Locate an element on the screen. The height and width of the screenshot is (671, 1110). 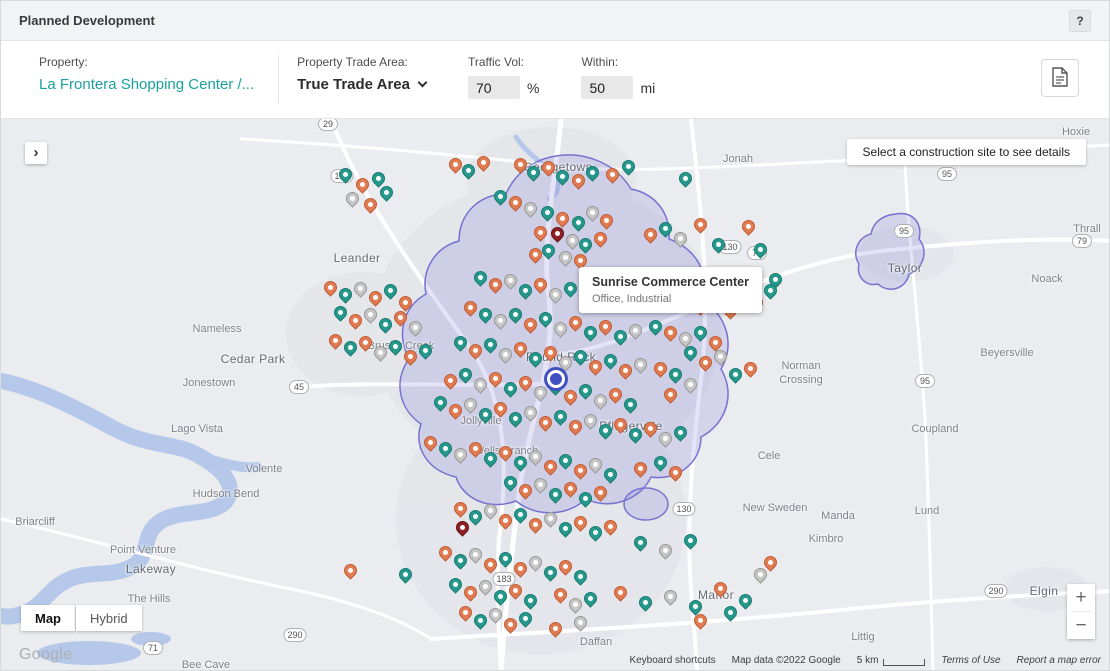
traffic-vol-unit: % is located at coordinates (533, 87).